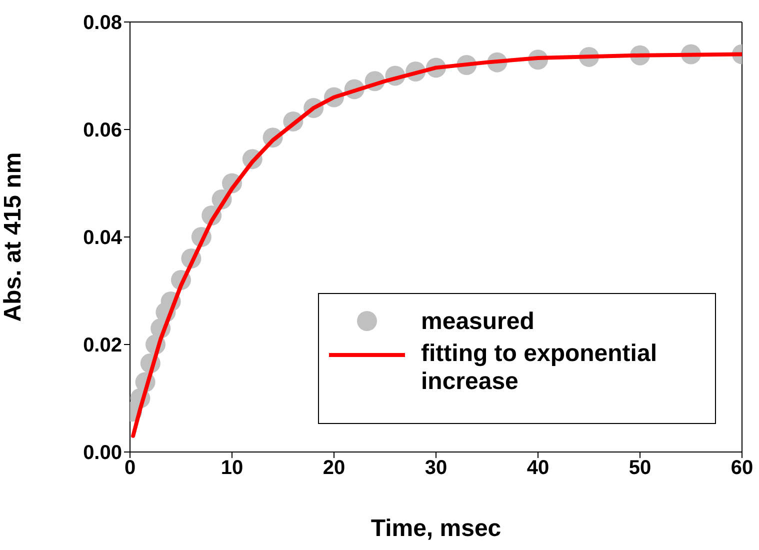 This screenshot has width=759, height=550. Describe the element at coordinates (742, 468) in the screenshot. I see `x-tick-label: 60` at that location.